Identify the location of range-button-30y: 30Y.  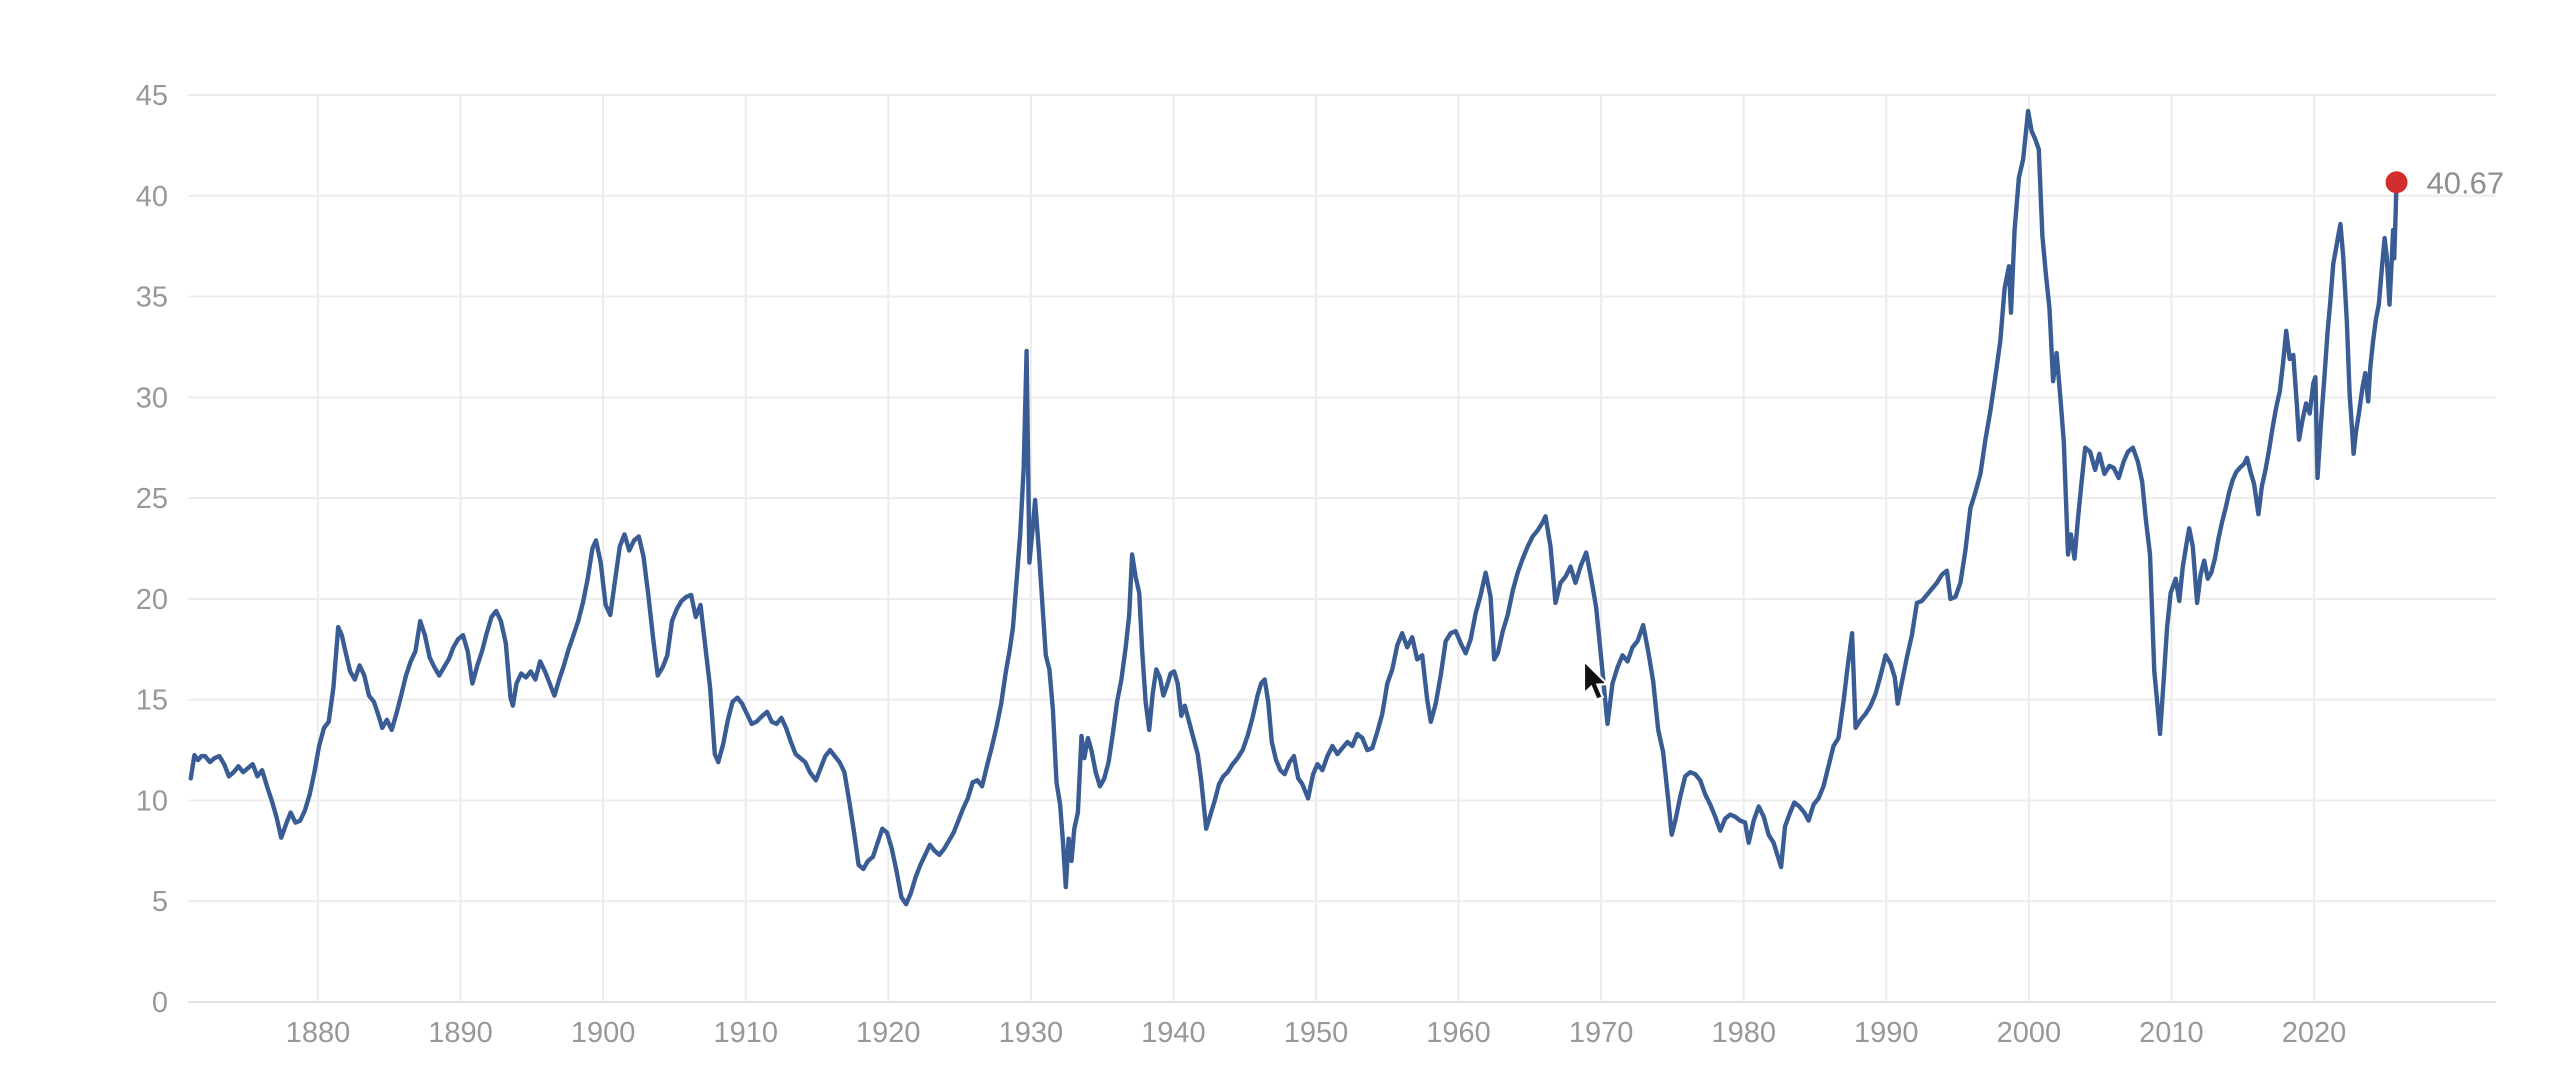
(668, 3).